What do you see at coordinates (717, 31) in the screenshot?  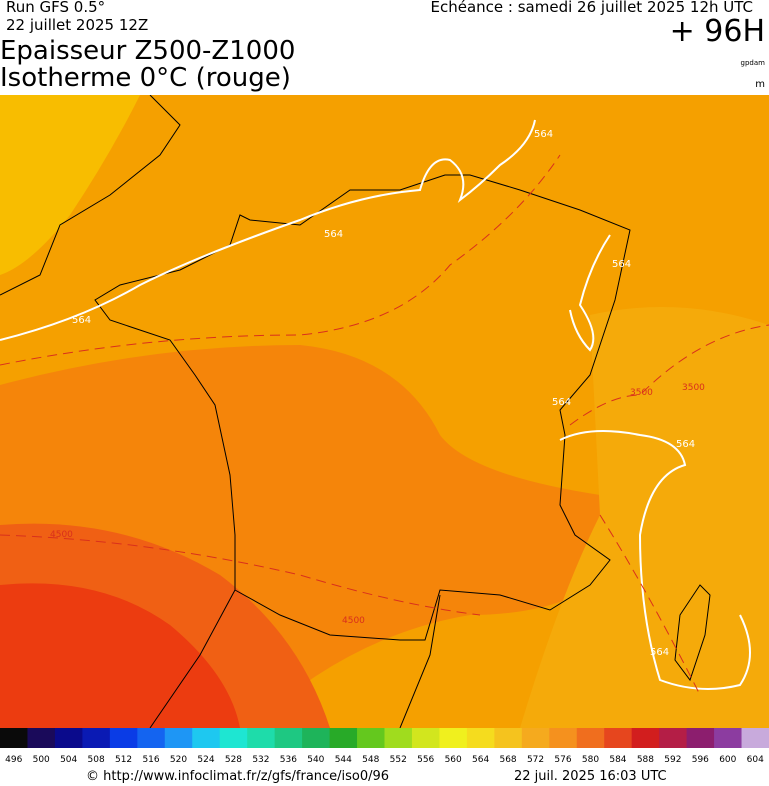 I see `lead-time: + 96H` at bounding box center [717, 31].